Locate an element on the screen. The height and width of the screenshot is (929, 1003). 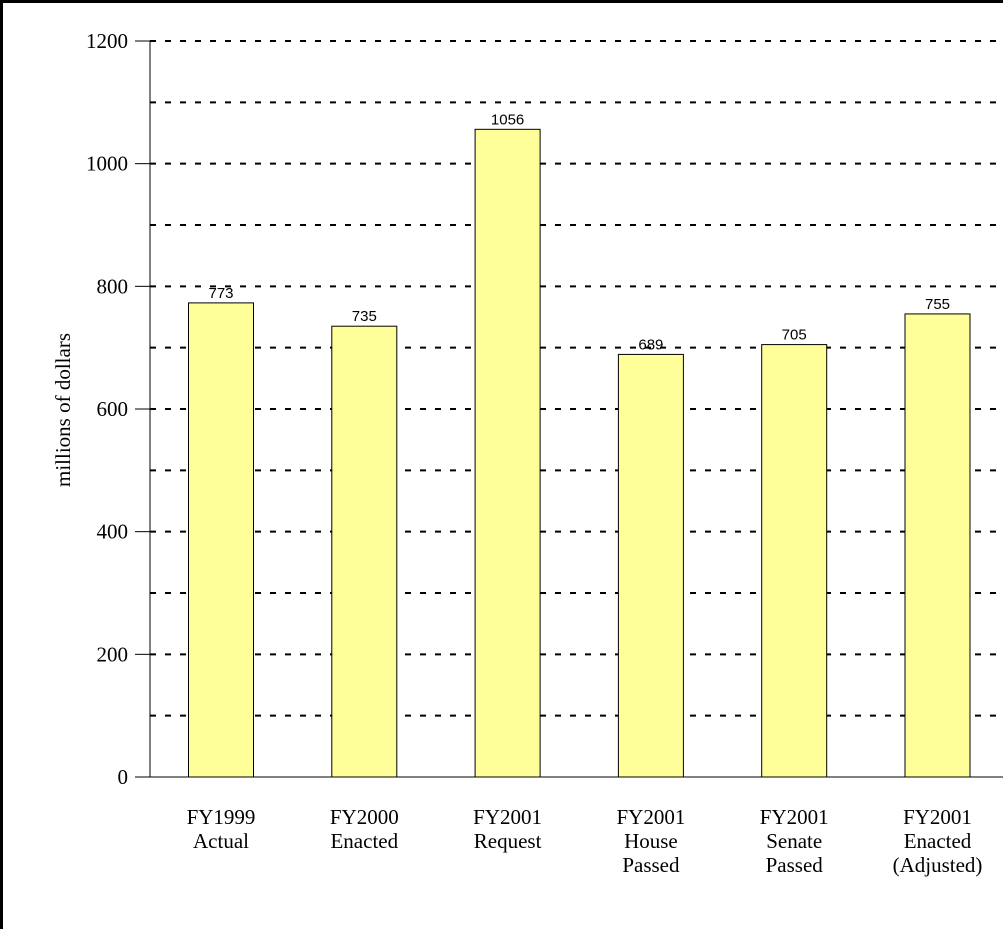
category-label-1: FY2000 Enacted is located at coordinates (364, 829).